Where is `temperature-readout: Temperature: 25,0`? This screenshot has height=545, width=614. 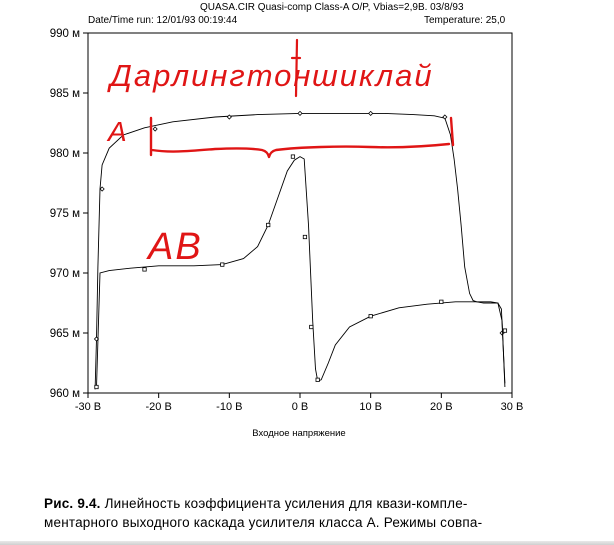
temperature-readout: Temperature: 25,0 is located at coordinates (465, 20).